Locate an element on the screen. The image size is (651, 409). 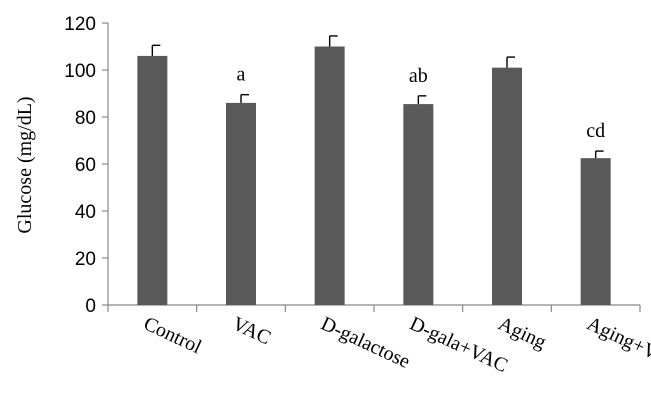
y-axis-title: Glucose (mg/dL) is located at coordinates (25, 164).